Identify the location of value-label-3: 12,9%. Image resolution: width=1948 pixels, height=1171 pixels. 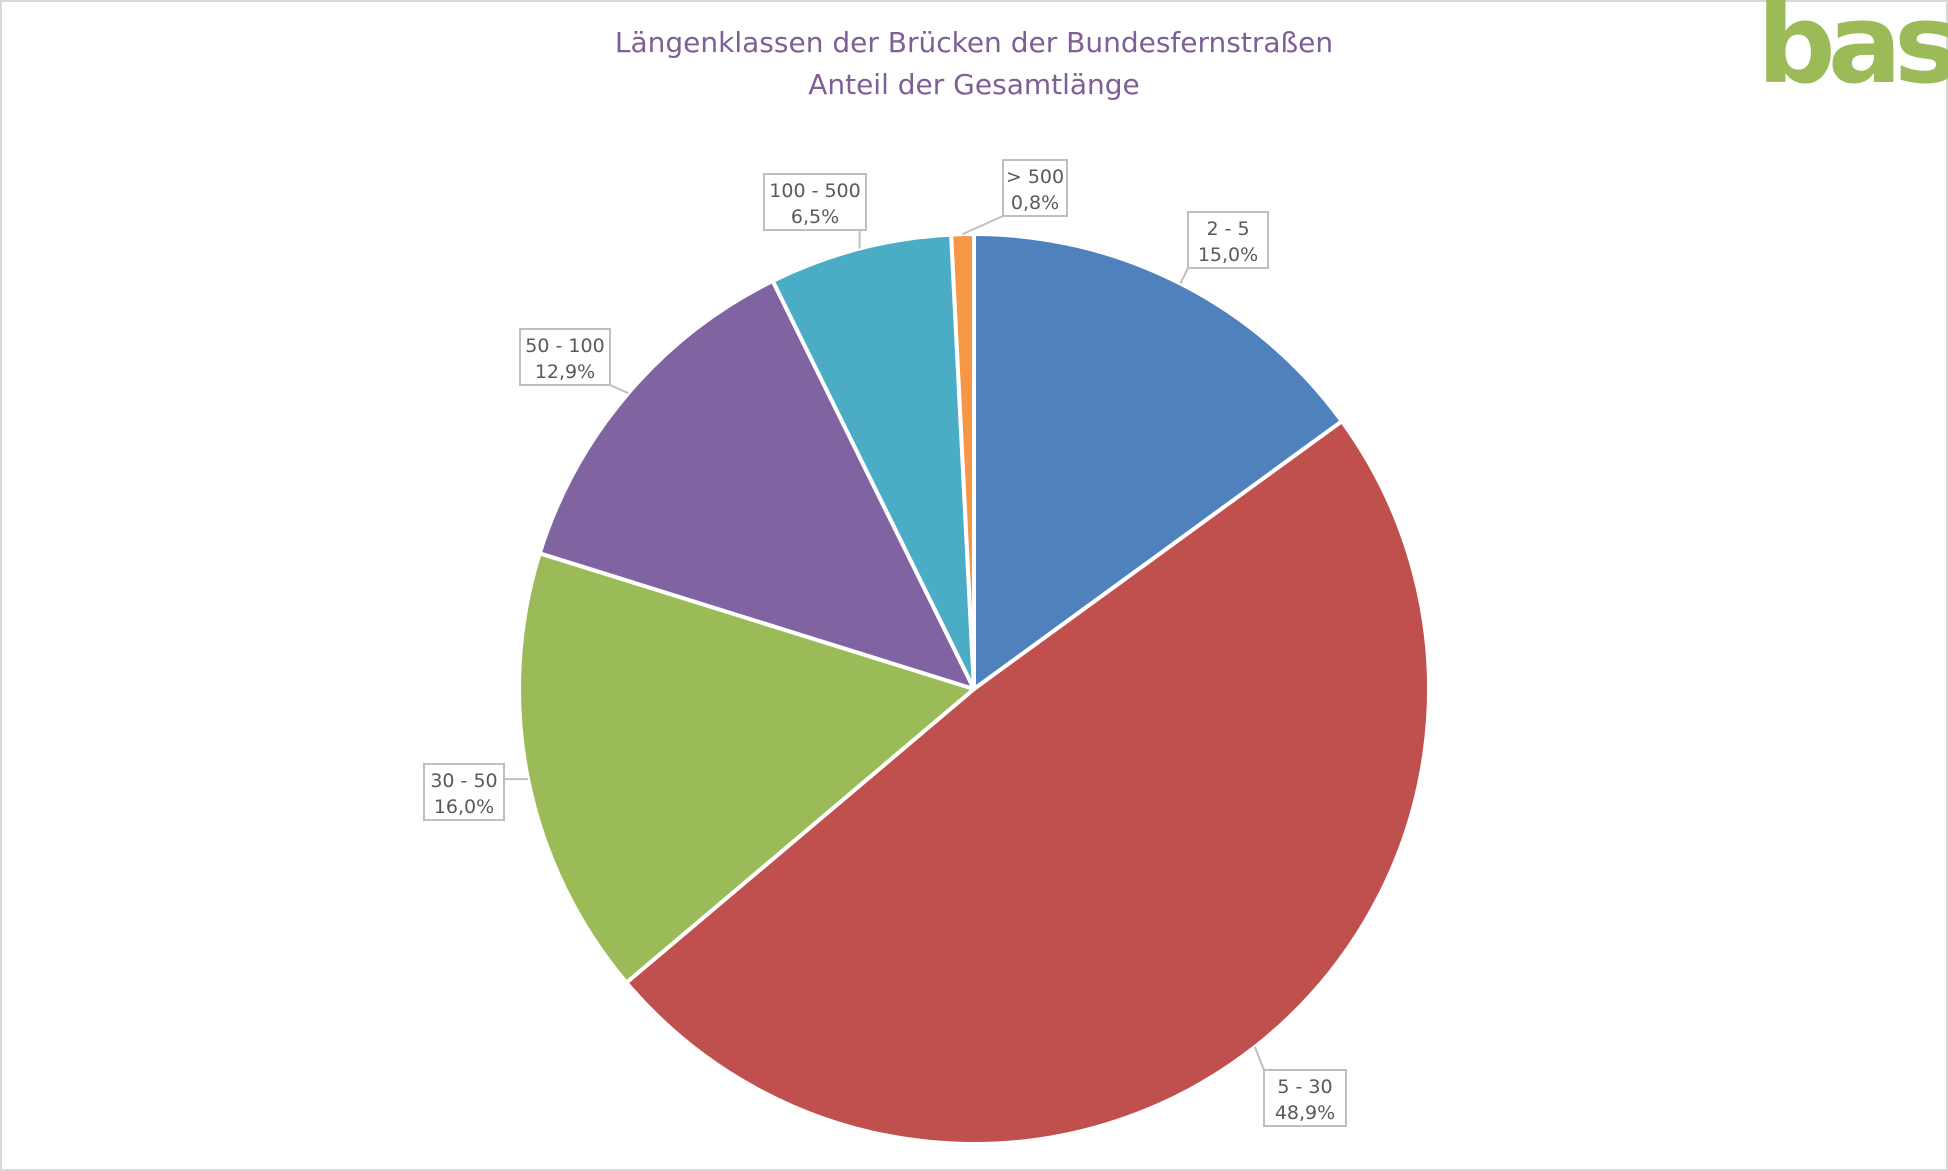
(565, 372).